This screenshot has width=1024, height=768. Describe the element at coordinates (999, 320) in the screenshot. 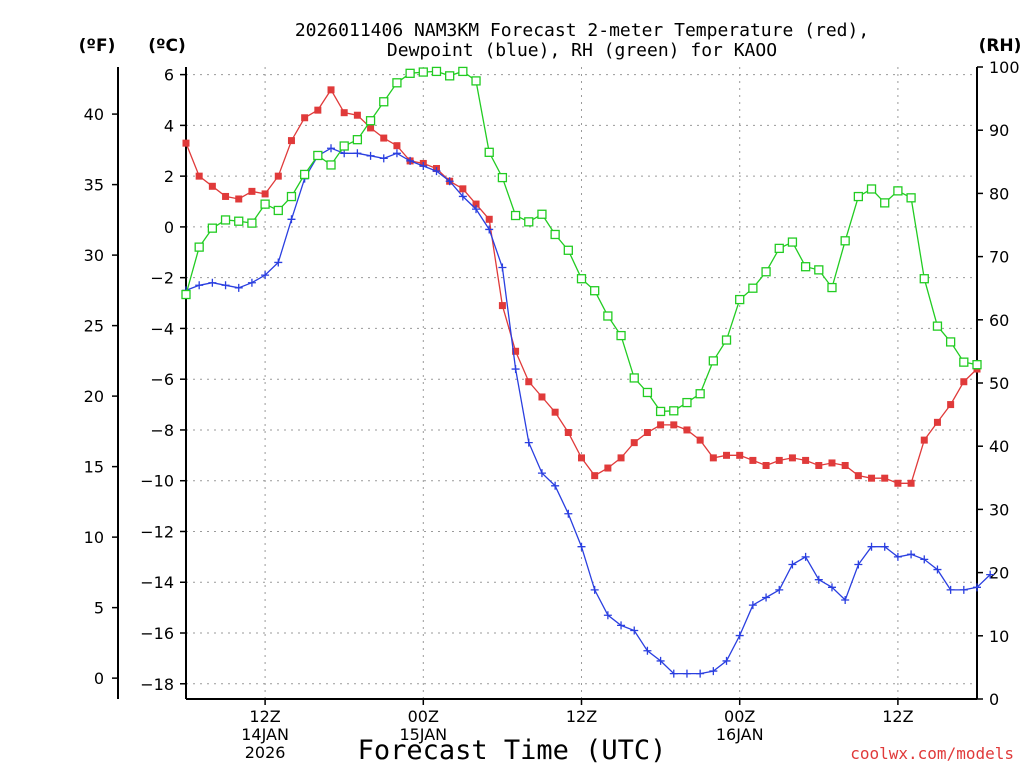

I see `rh-tick-label: 60` at that location.